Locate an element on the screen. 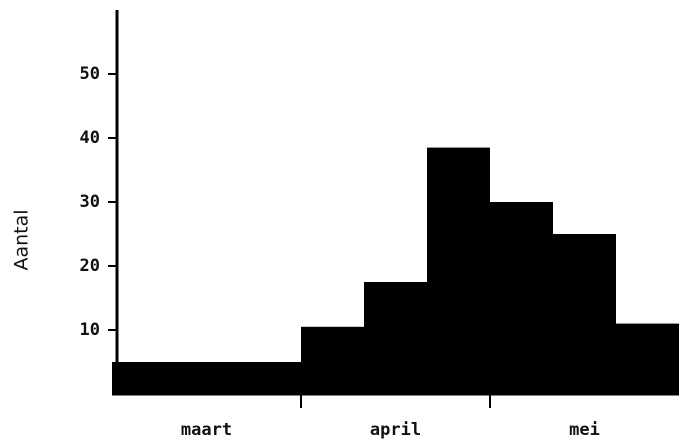  y-axis-label: Aantal is located at coordinates (22, 239).